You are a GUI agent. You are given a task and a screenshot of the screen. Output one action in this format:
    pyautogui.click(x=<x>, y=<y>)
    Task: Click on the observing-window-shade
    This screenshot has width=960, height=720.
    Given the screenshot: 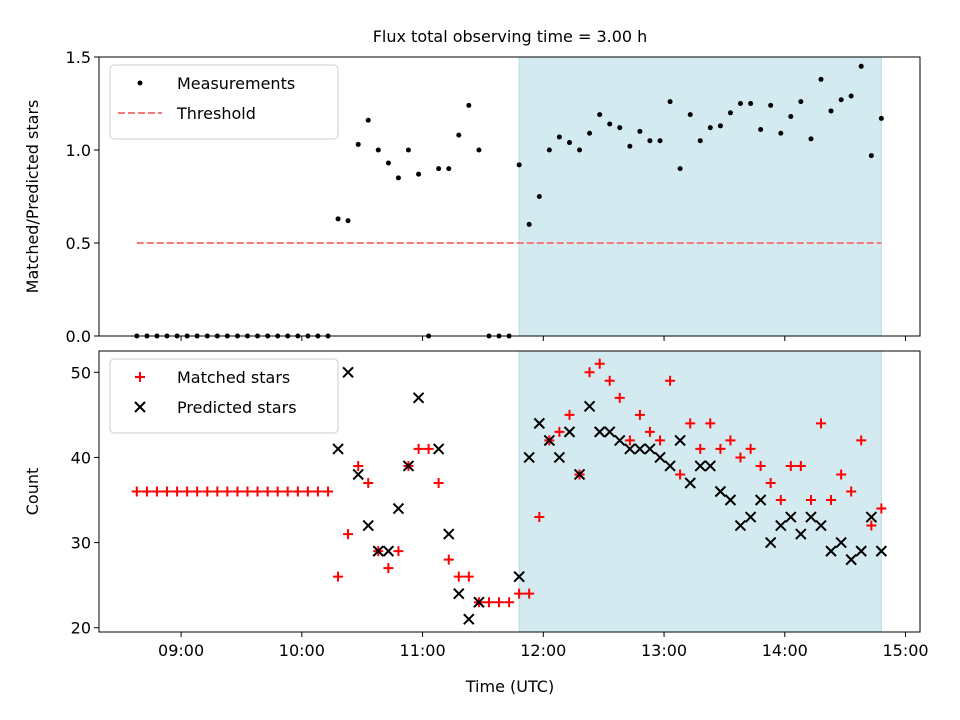 What is the action you would take?
    pyautogui.click(x=700, y=491)
    